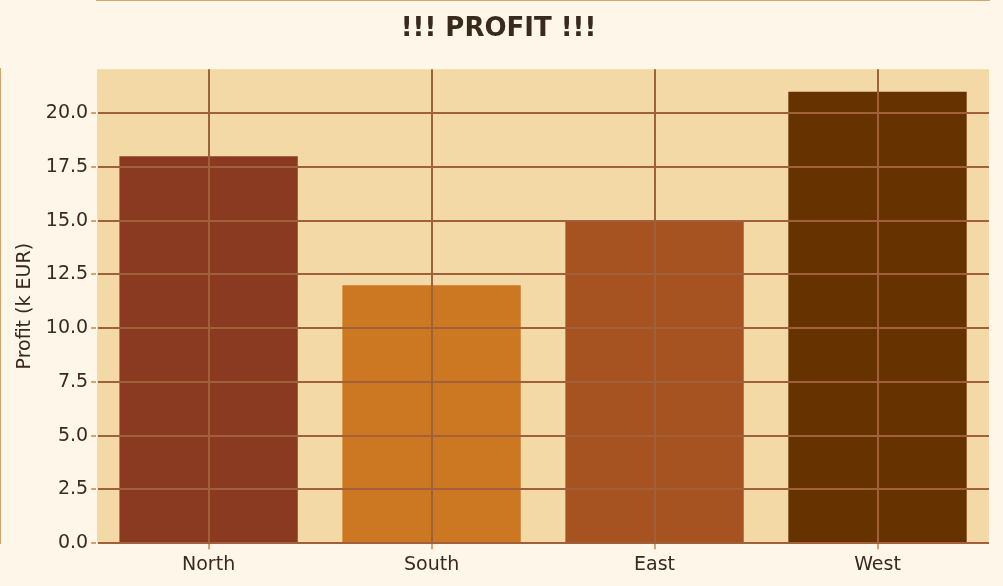 This screenshot has height=586, width=1003. Describe the element at coordinates (67, 326) in the screenshot. I see `y-tick-label: 10.0` at that location.